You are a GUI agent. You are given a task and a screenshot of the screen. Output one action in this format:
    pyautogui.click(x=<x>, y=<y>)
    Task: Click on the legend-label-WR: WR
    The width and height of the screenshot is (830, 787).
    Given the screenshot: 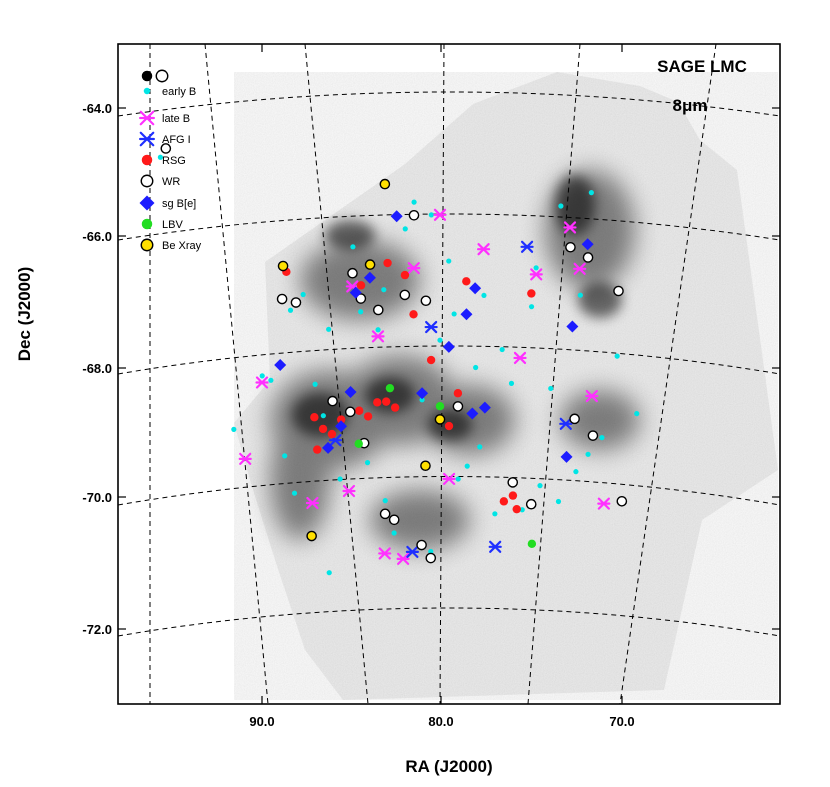 What is the action you would take?
    pyautogui.click(x=171, y=182)
    